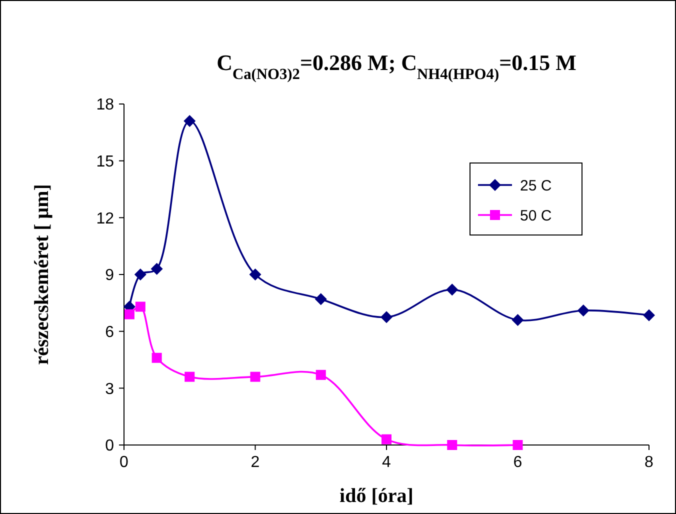  I want to click on y-tick-label: 12, so click(105, 219).